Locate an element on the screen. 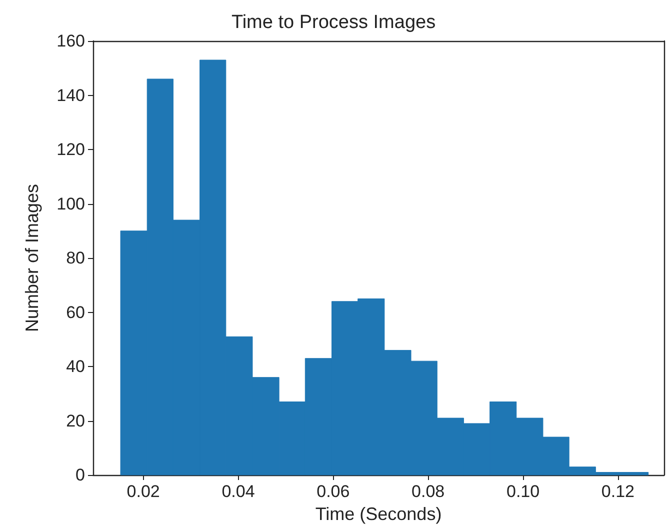 The width and height of the screenshot is (667, 532). x-tick-label: 0.06 is located at coordinates (333, 491).